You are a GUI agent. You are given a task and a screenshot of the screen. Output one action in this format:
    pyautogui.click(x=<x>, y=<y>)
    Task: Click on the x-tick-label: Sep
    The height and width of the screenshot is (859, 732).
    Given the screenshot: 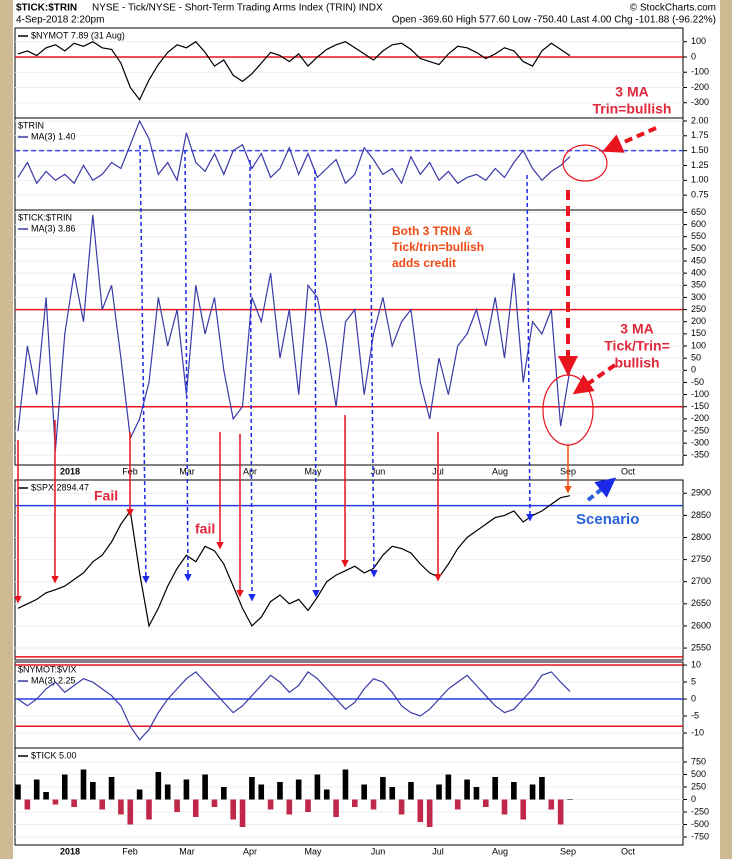 What is the action you would take?
    pyautogui.click(x=568, y=851)
    